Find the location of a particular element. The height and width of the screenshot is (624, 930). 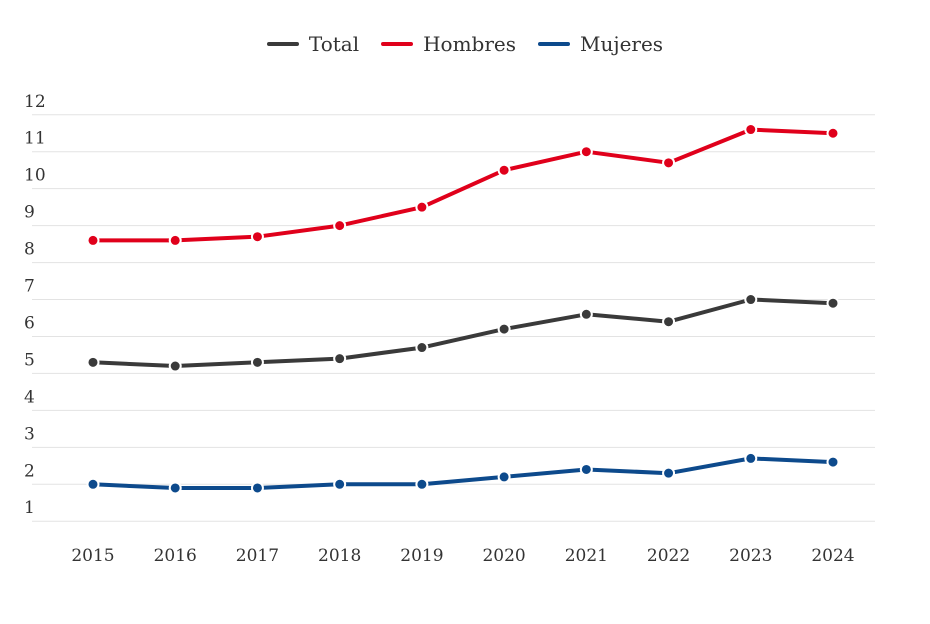

x-tick-label-2020: 2020 is located at coordinates (503, 556).